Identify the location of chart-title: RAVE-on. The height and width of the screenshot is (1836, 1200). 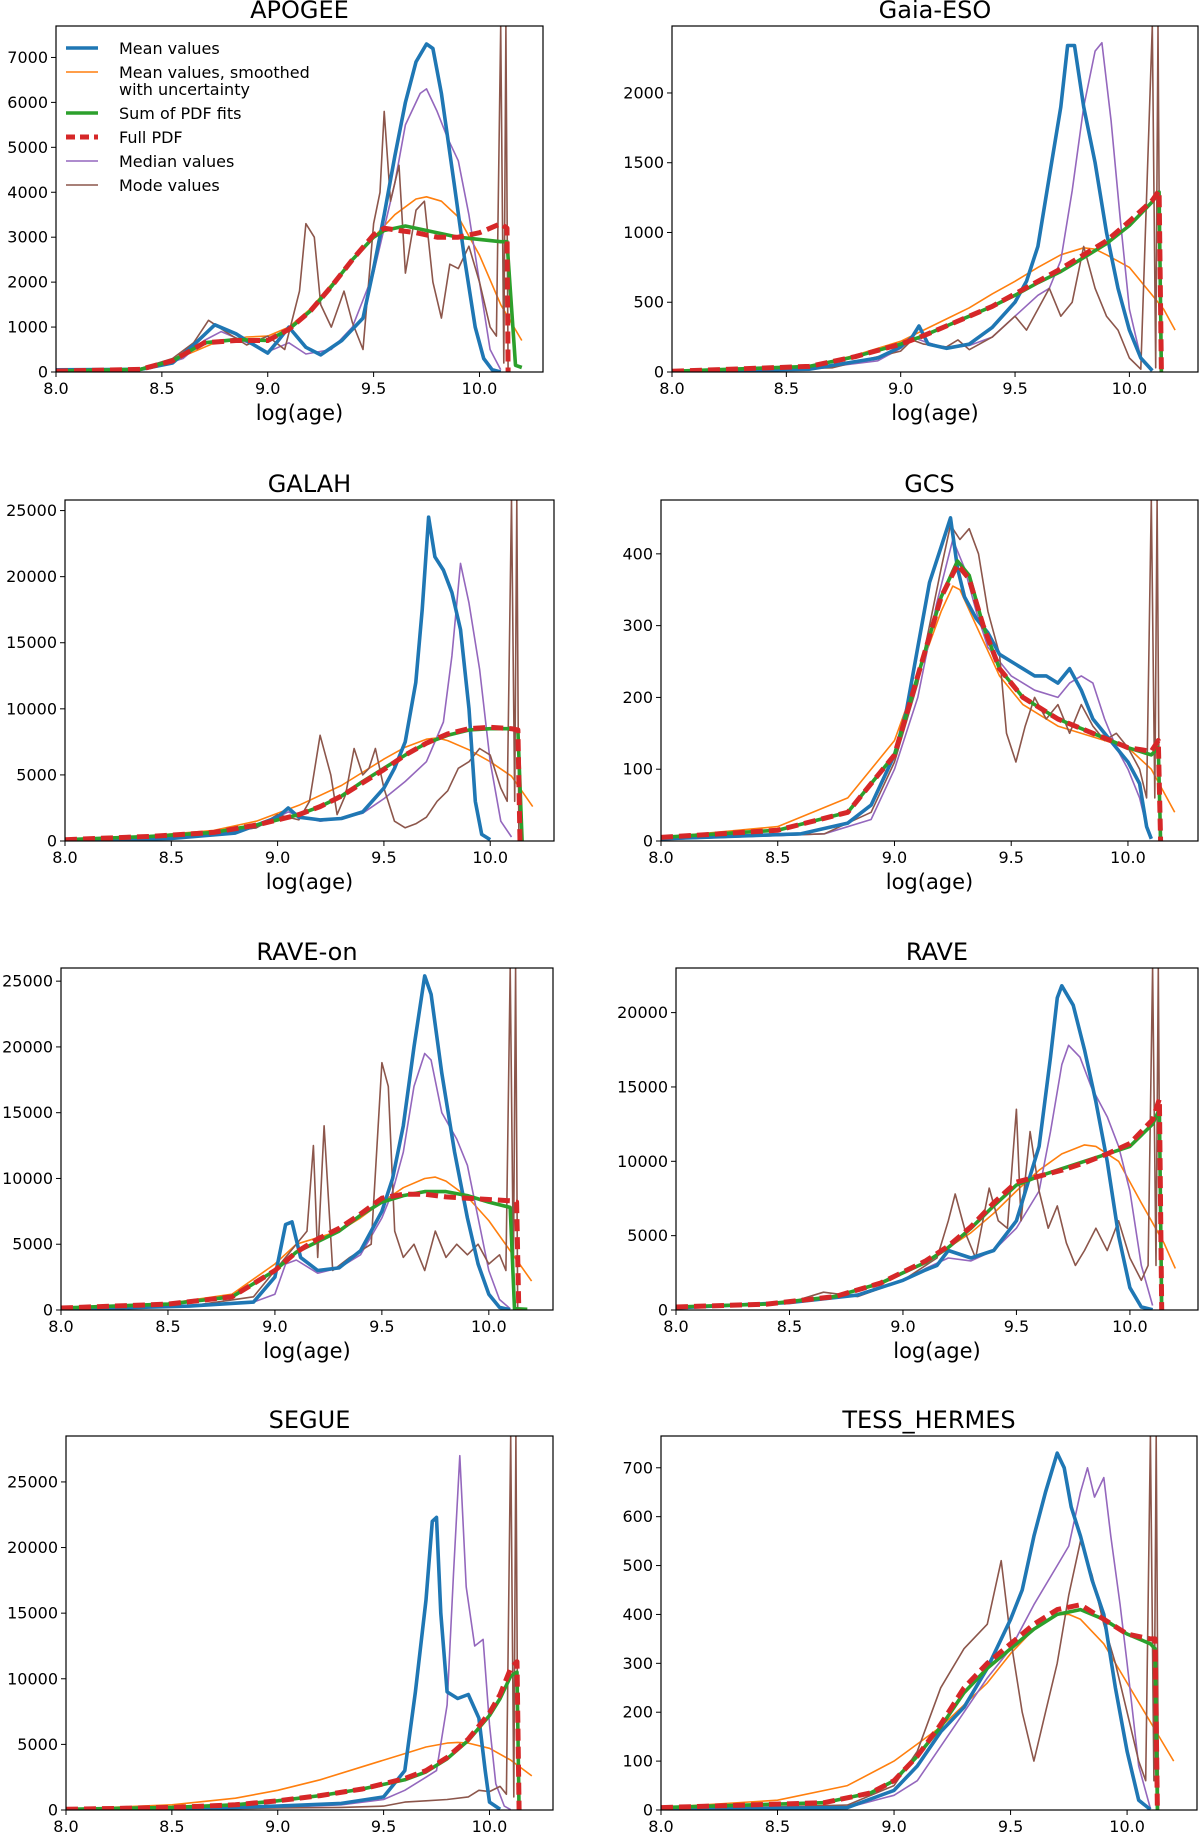
(306, 952).